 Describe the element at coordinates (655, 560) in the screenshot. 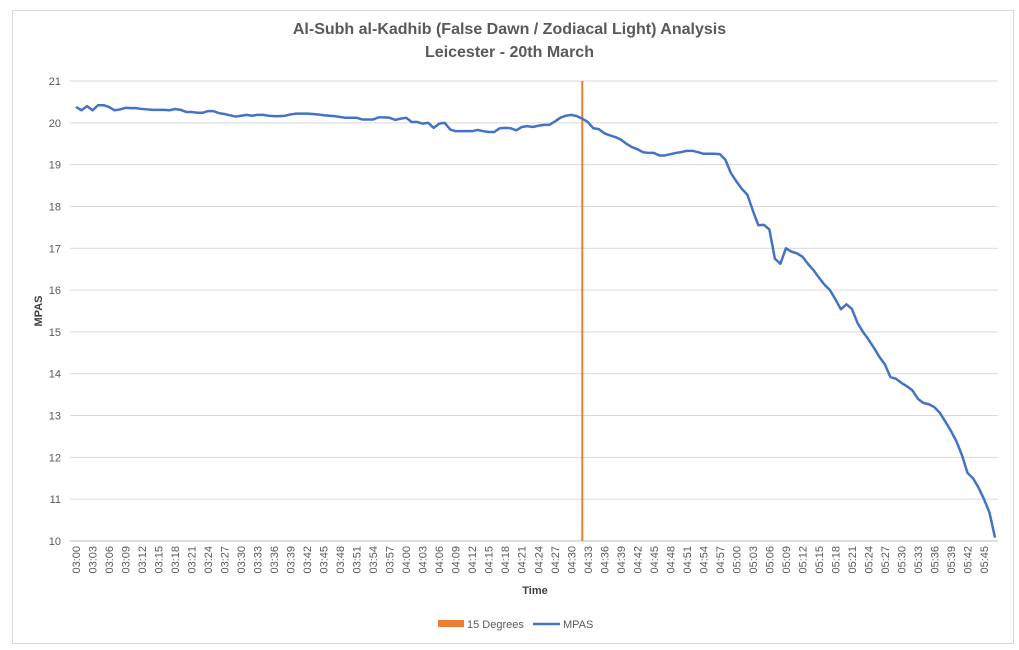

I see `x-tick-label: 04:45` at that location.